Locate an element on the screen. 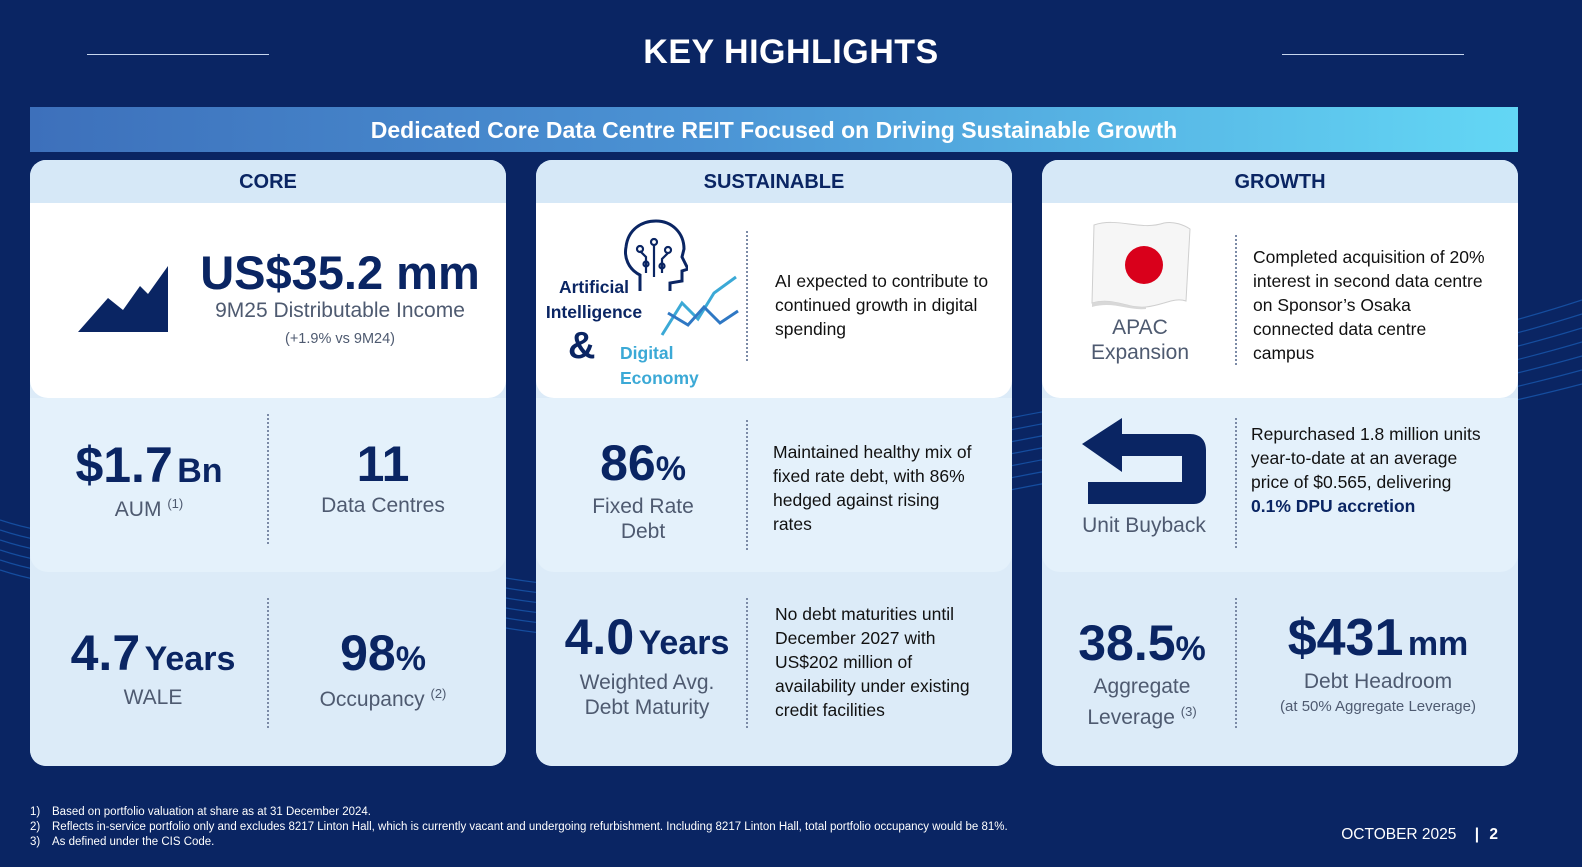  fixed-rate-value: 86 is located at coordinates (628, 463).